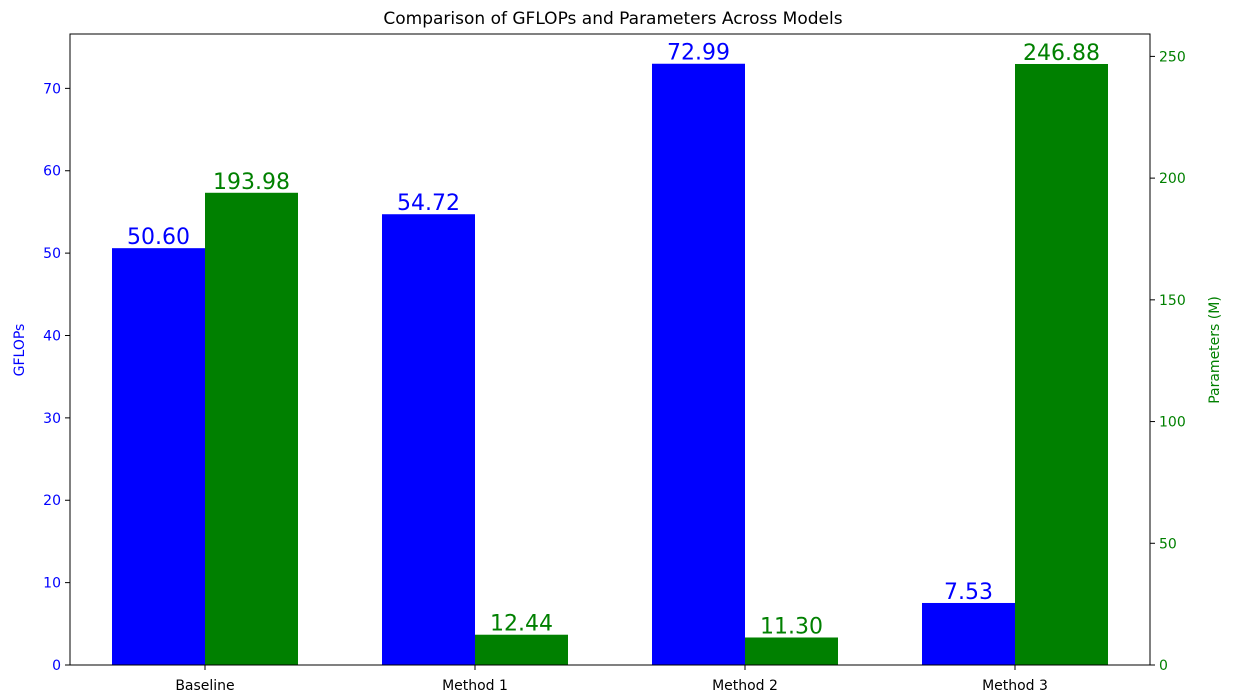 This screenshot has height=697, width=1240. Describe the element at coordinates (1061, 53) in the screenshot. I see `data-label-params-3: 246.88` at that location.